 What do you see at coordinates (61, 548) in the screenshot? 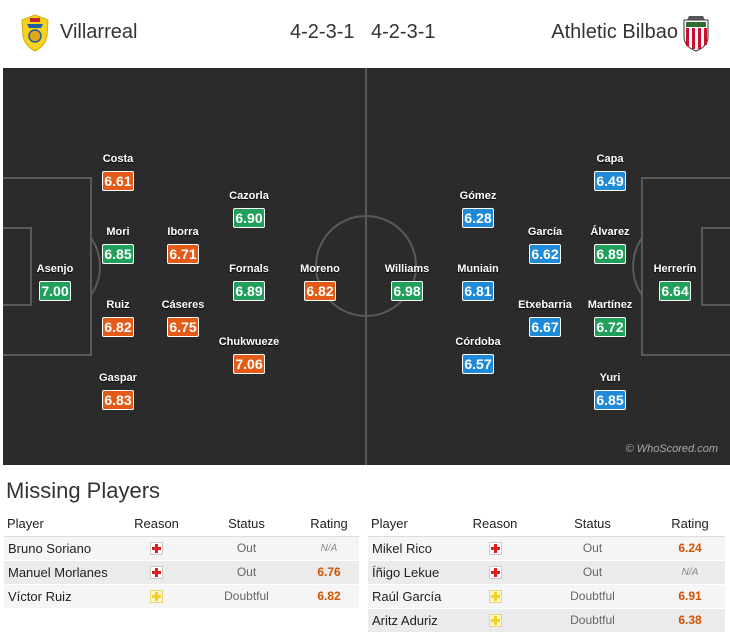
I see `missing-player-name: Bruno Soriano` at bounding box center [61, 548].